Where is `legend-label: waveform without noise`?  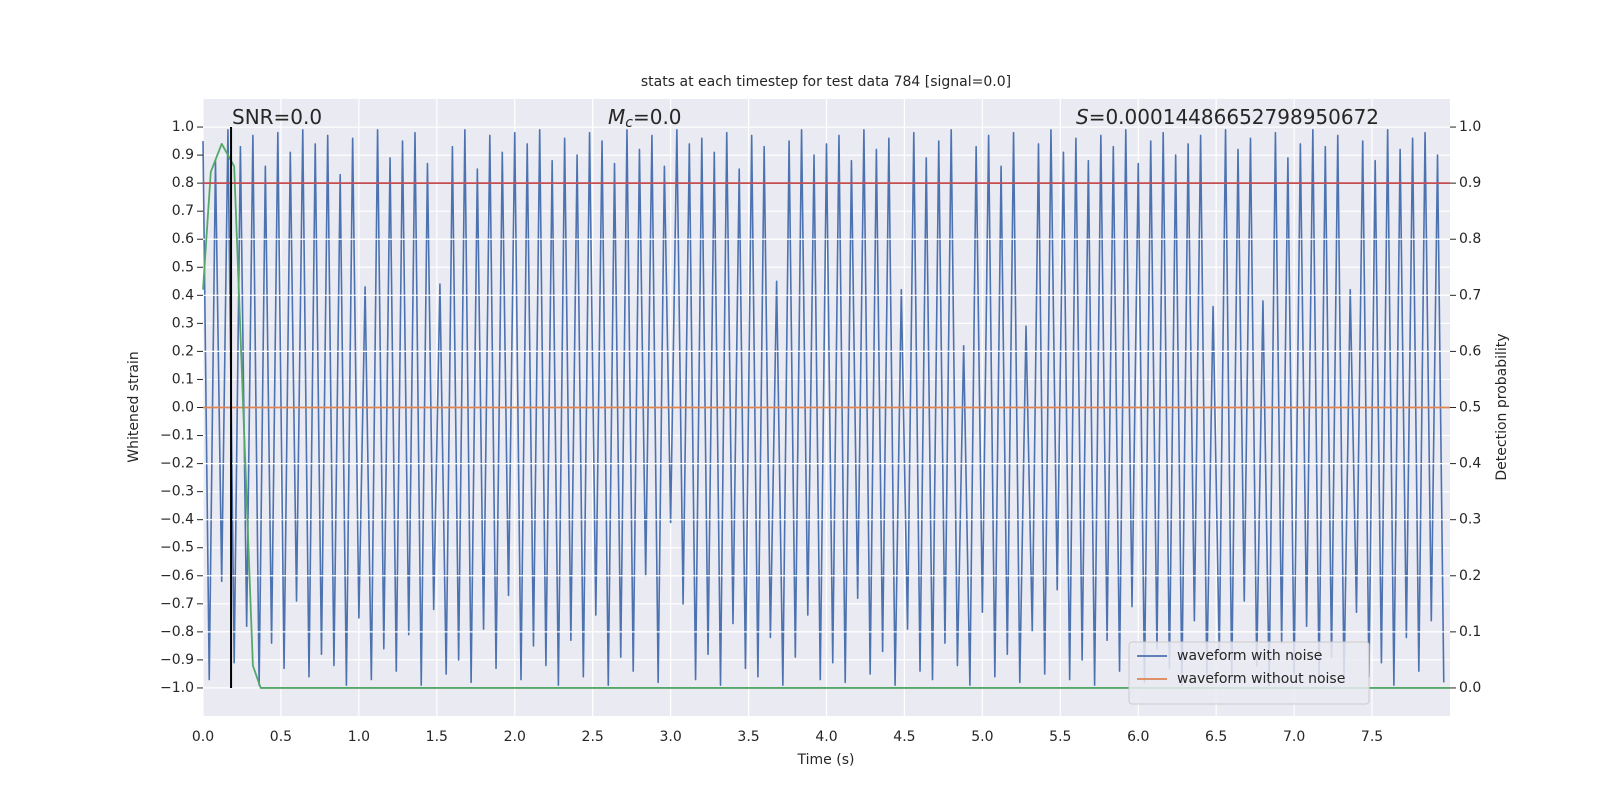
legend-label: waveform without noise is located at coordinates (1261, 679).